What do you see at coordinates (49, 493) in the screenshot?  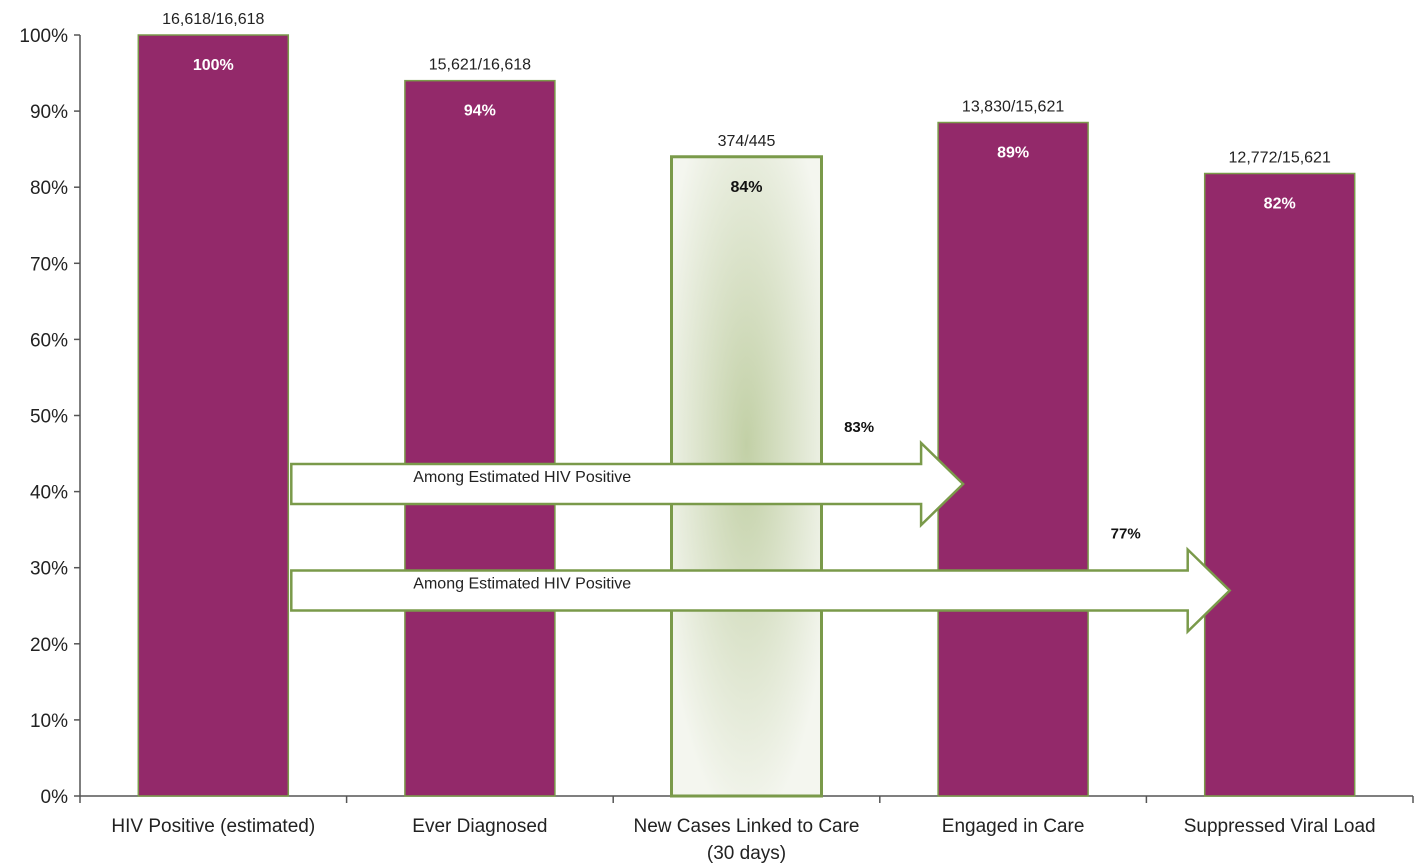 I see `y-tick-label: 40%` at bounding box center [49, 493].